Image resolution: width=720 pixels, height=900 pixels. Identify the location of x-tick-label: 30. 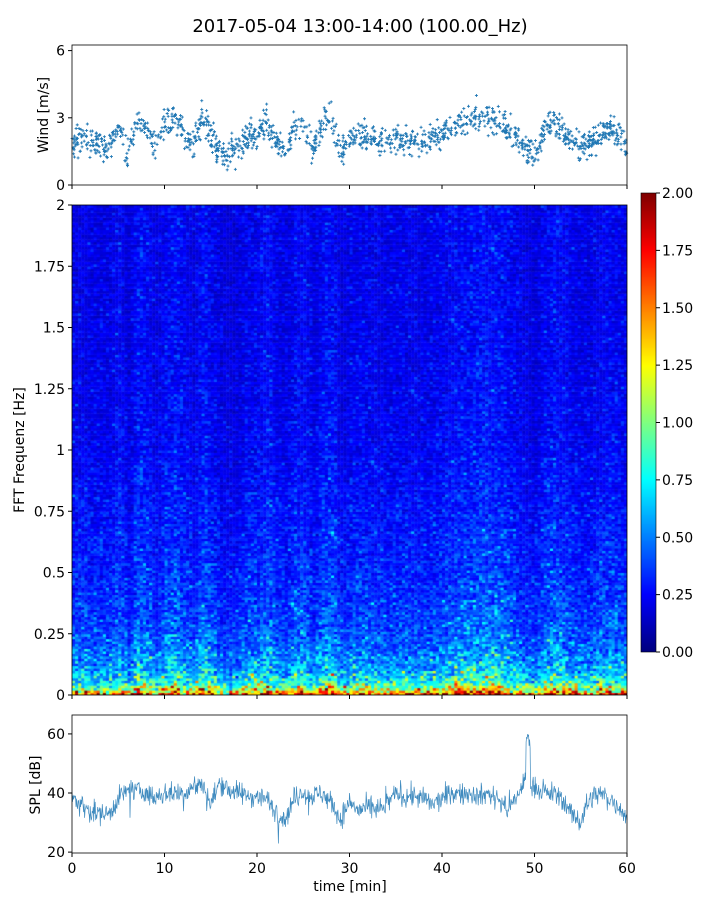
(350, 869).